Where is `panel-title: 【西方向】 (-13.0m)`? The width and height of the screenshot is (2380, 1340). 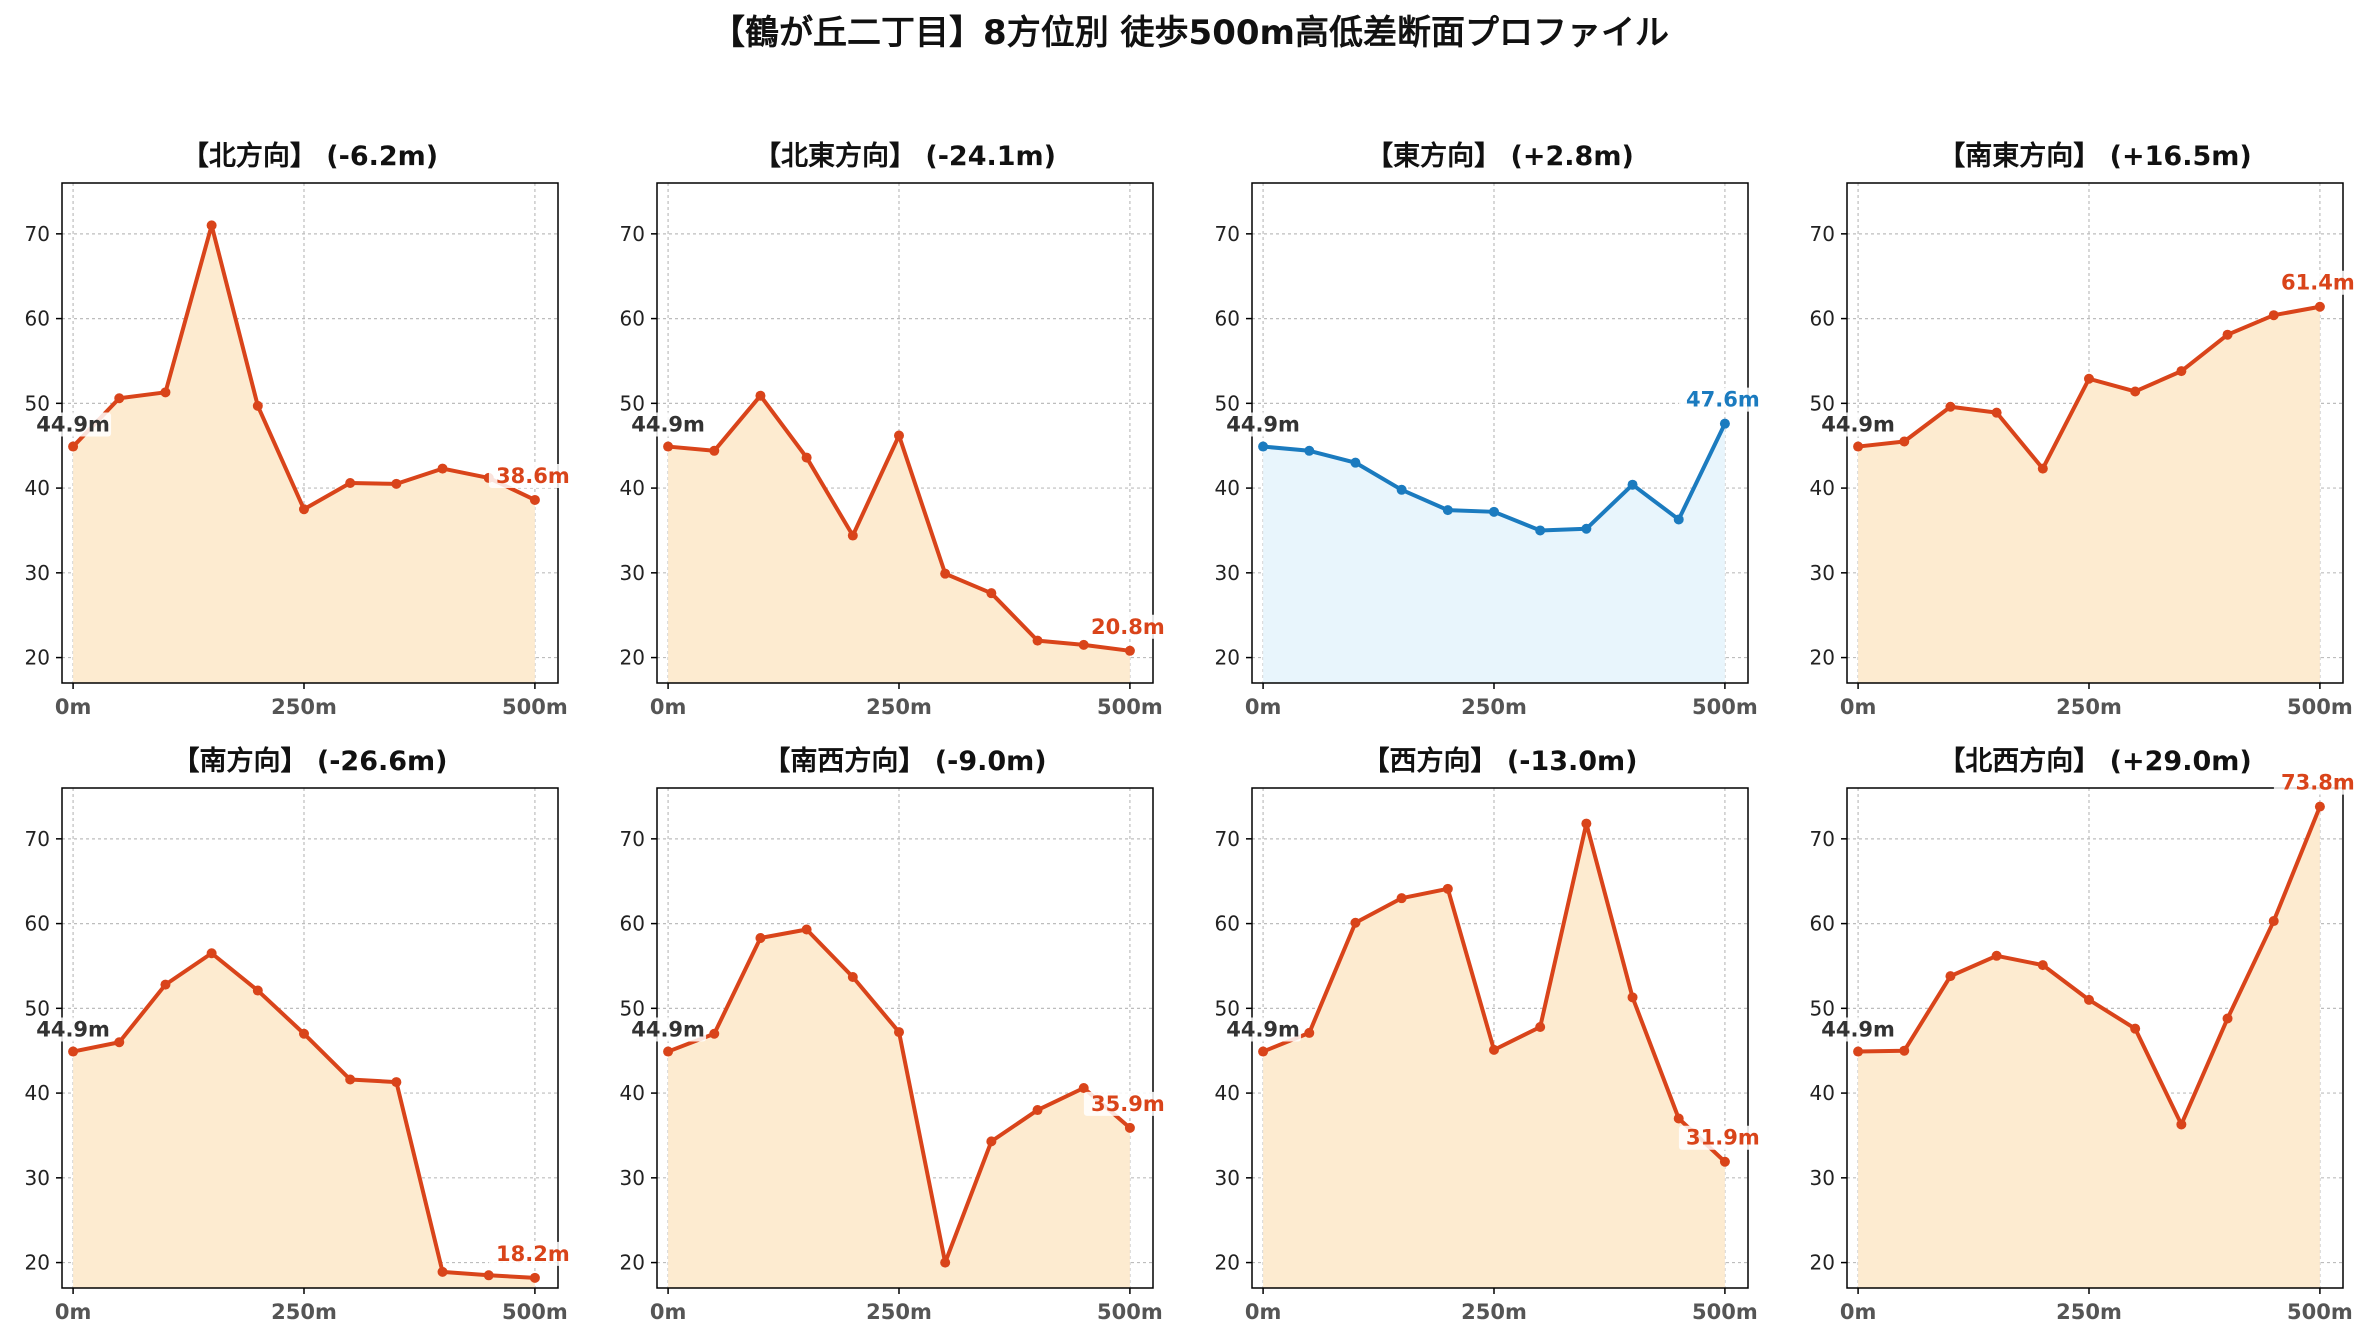 panel-title: 【西方向】 (-13.0m) is located at coordinates (1499, 761).